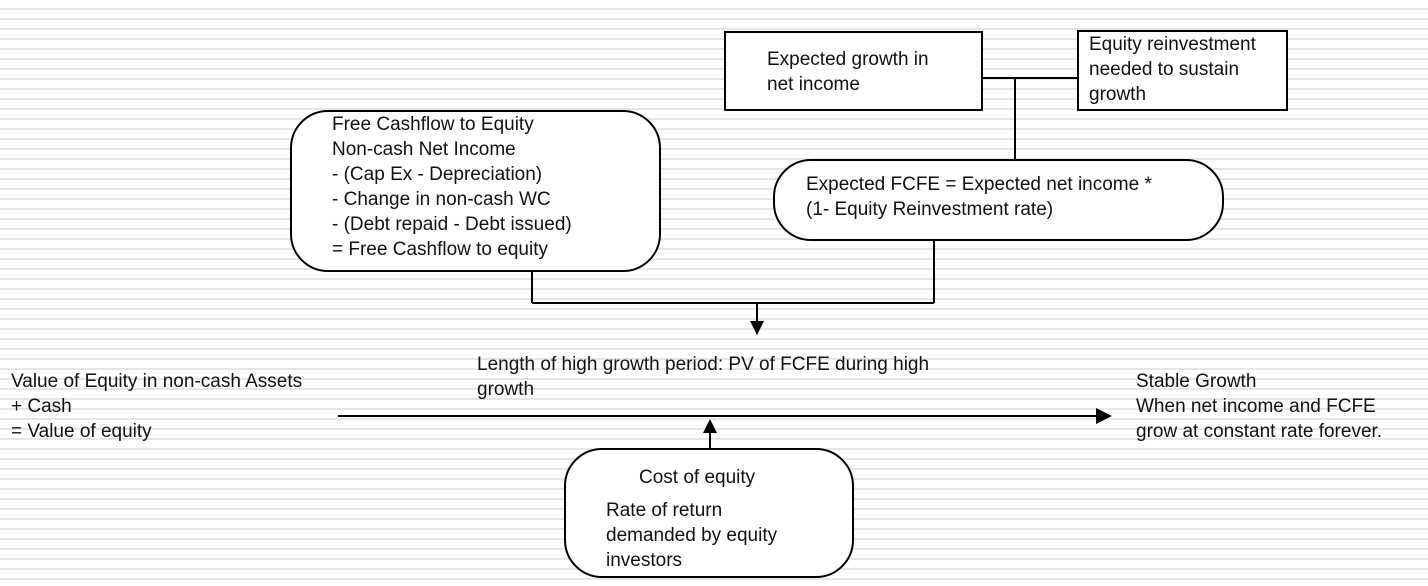  Describe the element at coordinates (437, 174) in the screenshot. I see `fcfe-definition-line: - (Cap Ex - Depreciation)` at that location.